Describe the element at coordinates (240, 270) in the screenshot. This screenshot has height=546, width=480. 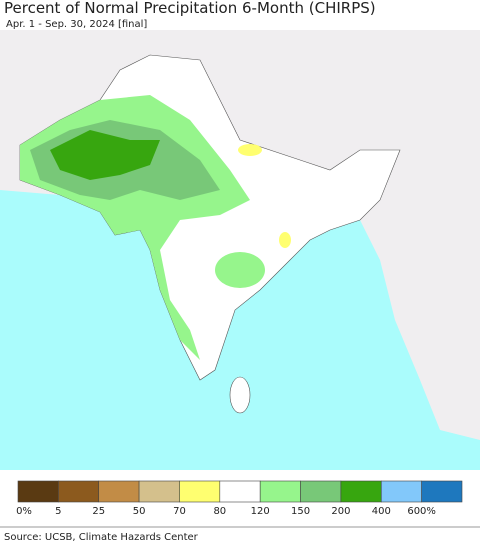
I see `wet-patch` at that location.